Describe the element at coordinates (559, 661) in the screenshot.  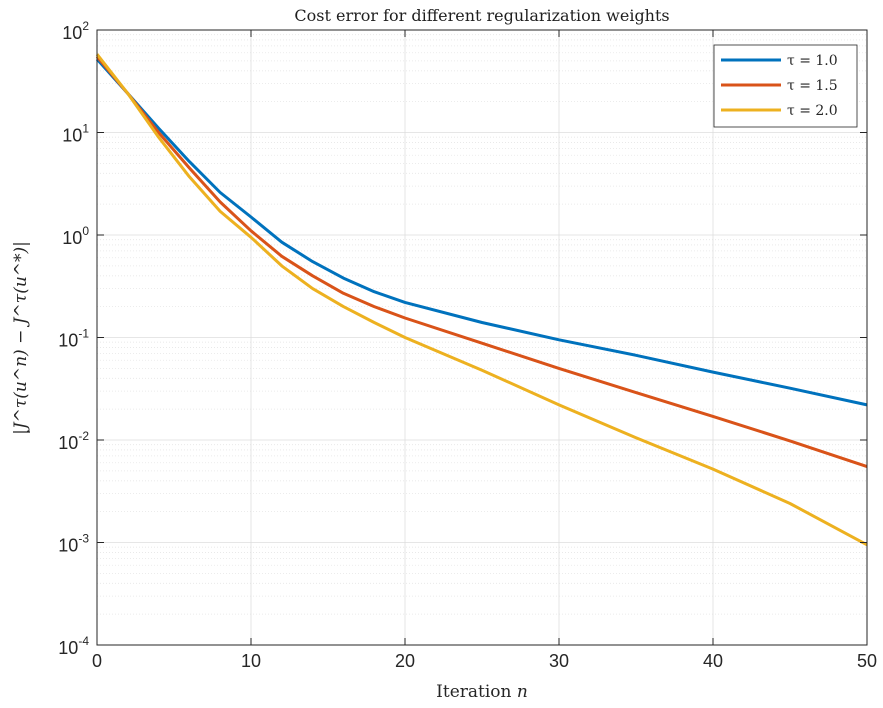
I see `x-tick-label: 30` at that location.